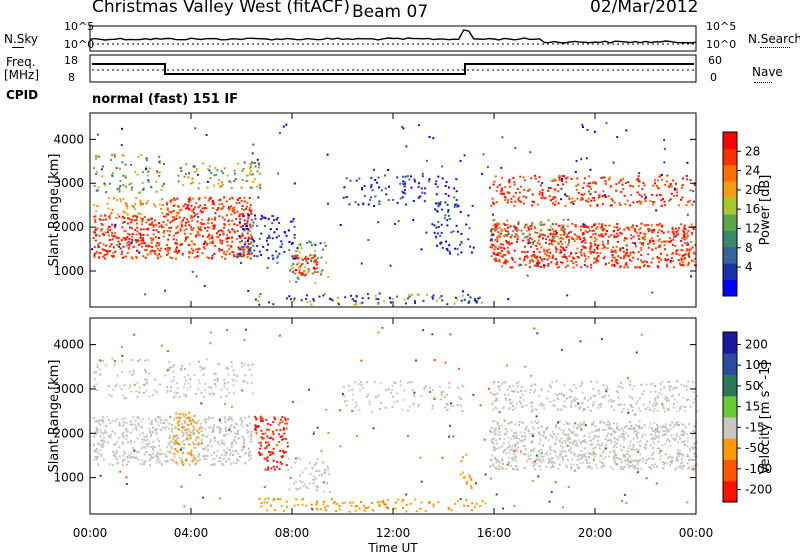  Describe the element at coordinates (715, 60) in the screenshot. I see `nave-tick-top: 60` at that location.